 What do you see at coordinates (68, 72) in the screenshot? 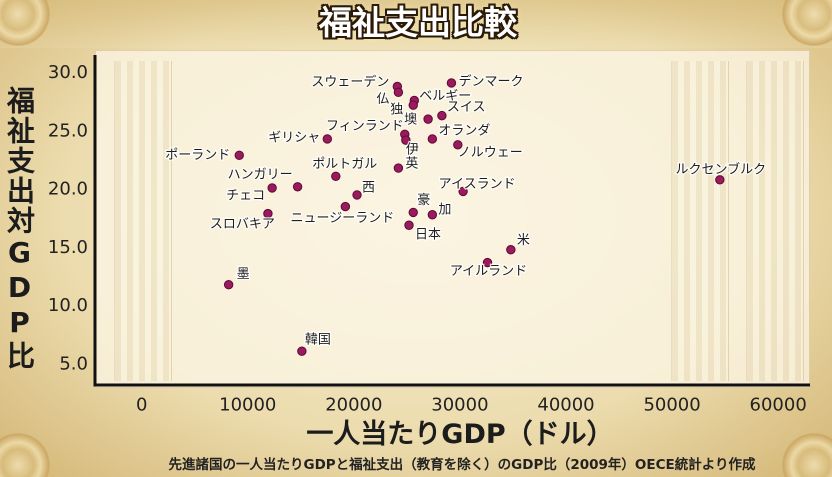
I see `y-tick-label: 30.0` at bounding box center [68, 72].